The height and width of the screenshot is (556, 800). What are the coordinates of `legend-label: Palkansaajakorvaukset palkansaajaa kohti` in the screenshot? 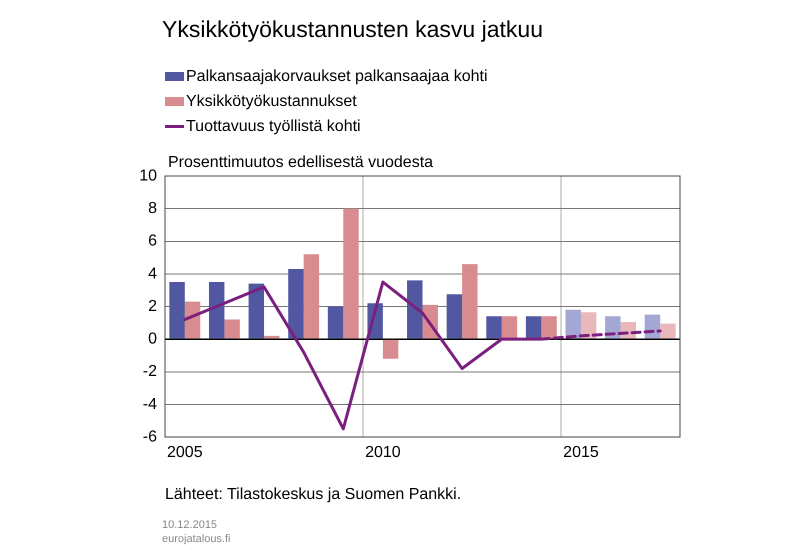 It's located at (337, 77).